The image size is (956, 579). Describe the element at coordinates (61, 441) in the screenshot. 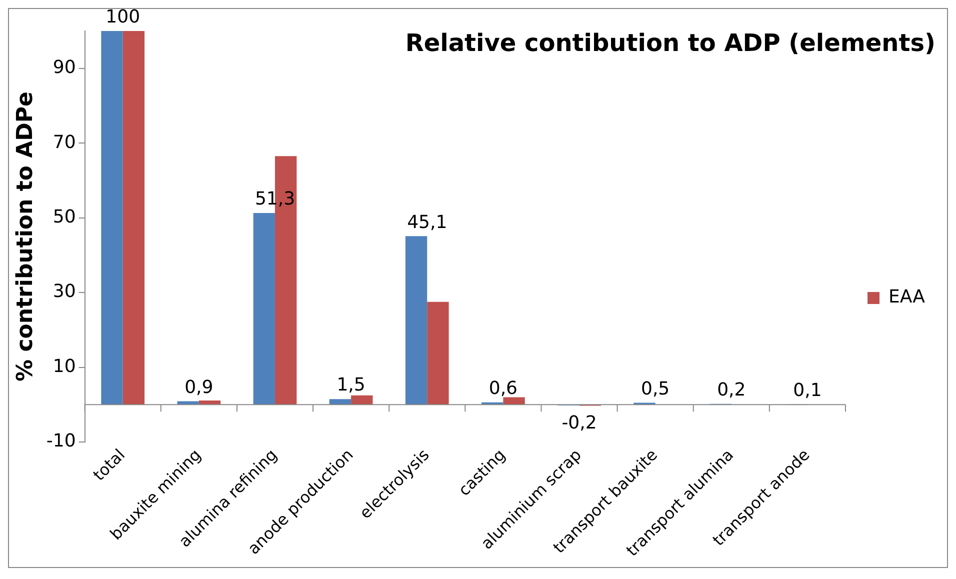

I see `y-tick-label: -10` at that location.